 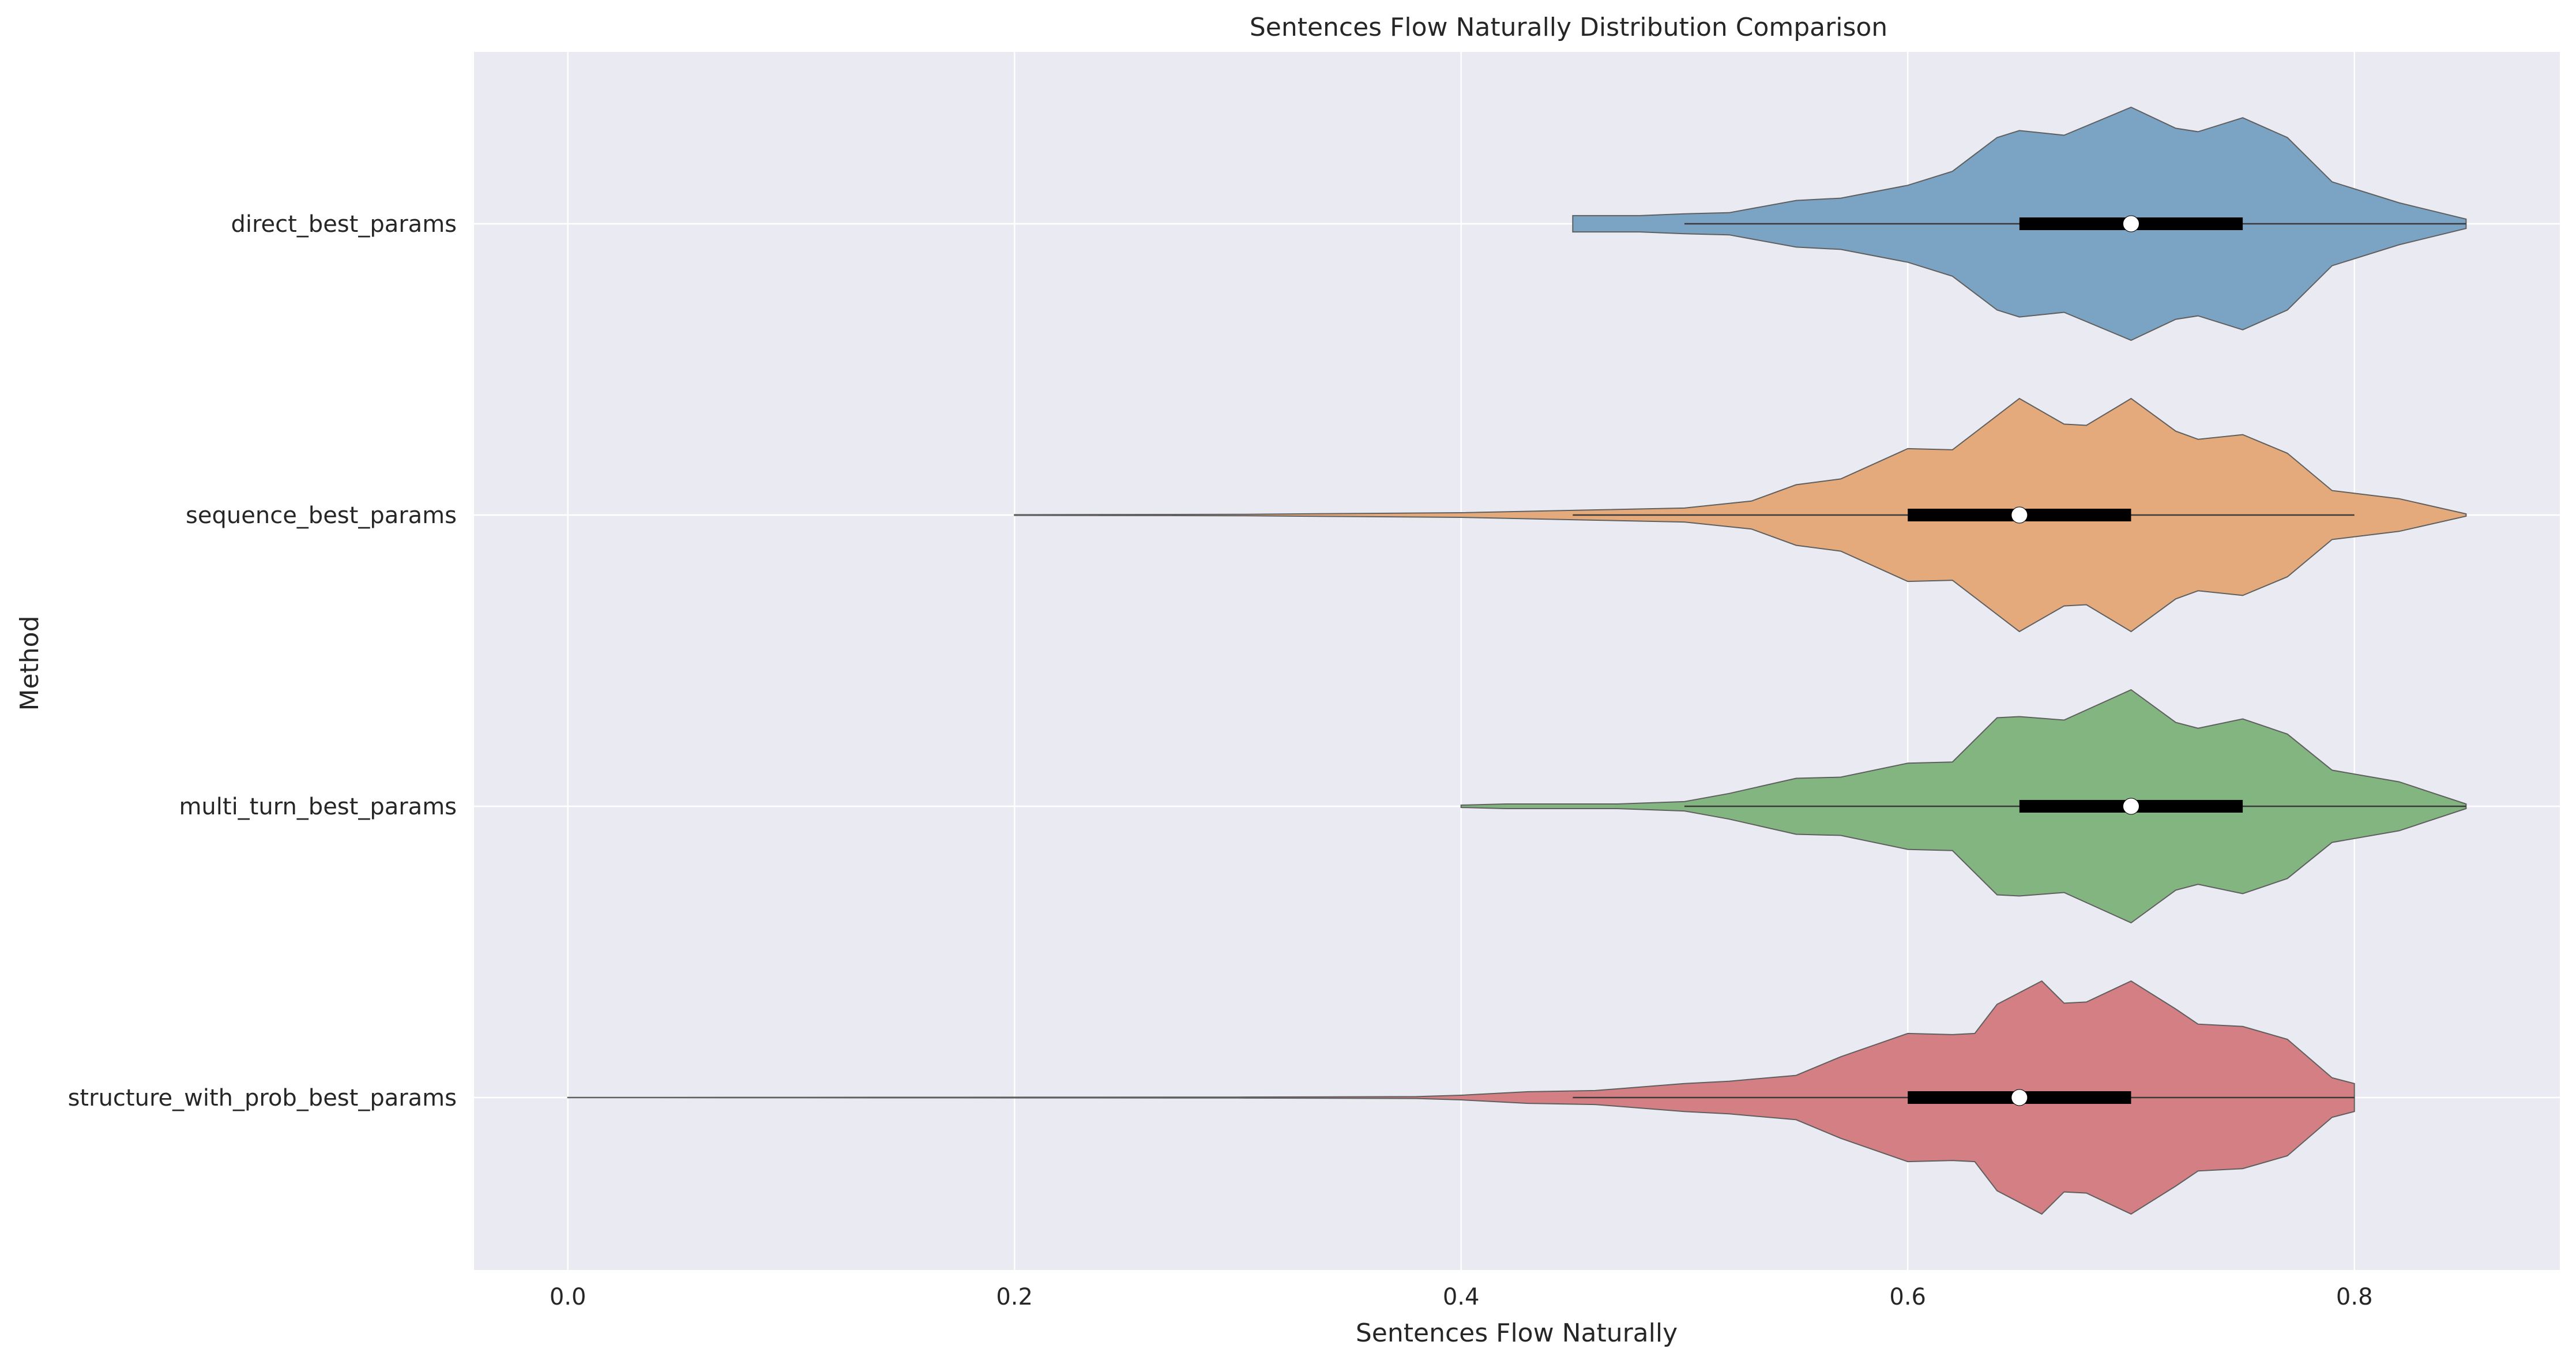 I want to click on x-tick-label: 0.4, so click(x=1461, y=1297).